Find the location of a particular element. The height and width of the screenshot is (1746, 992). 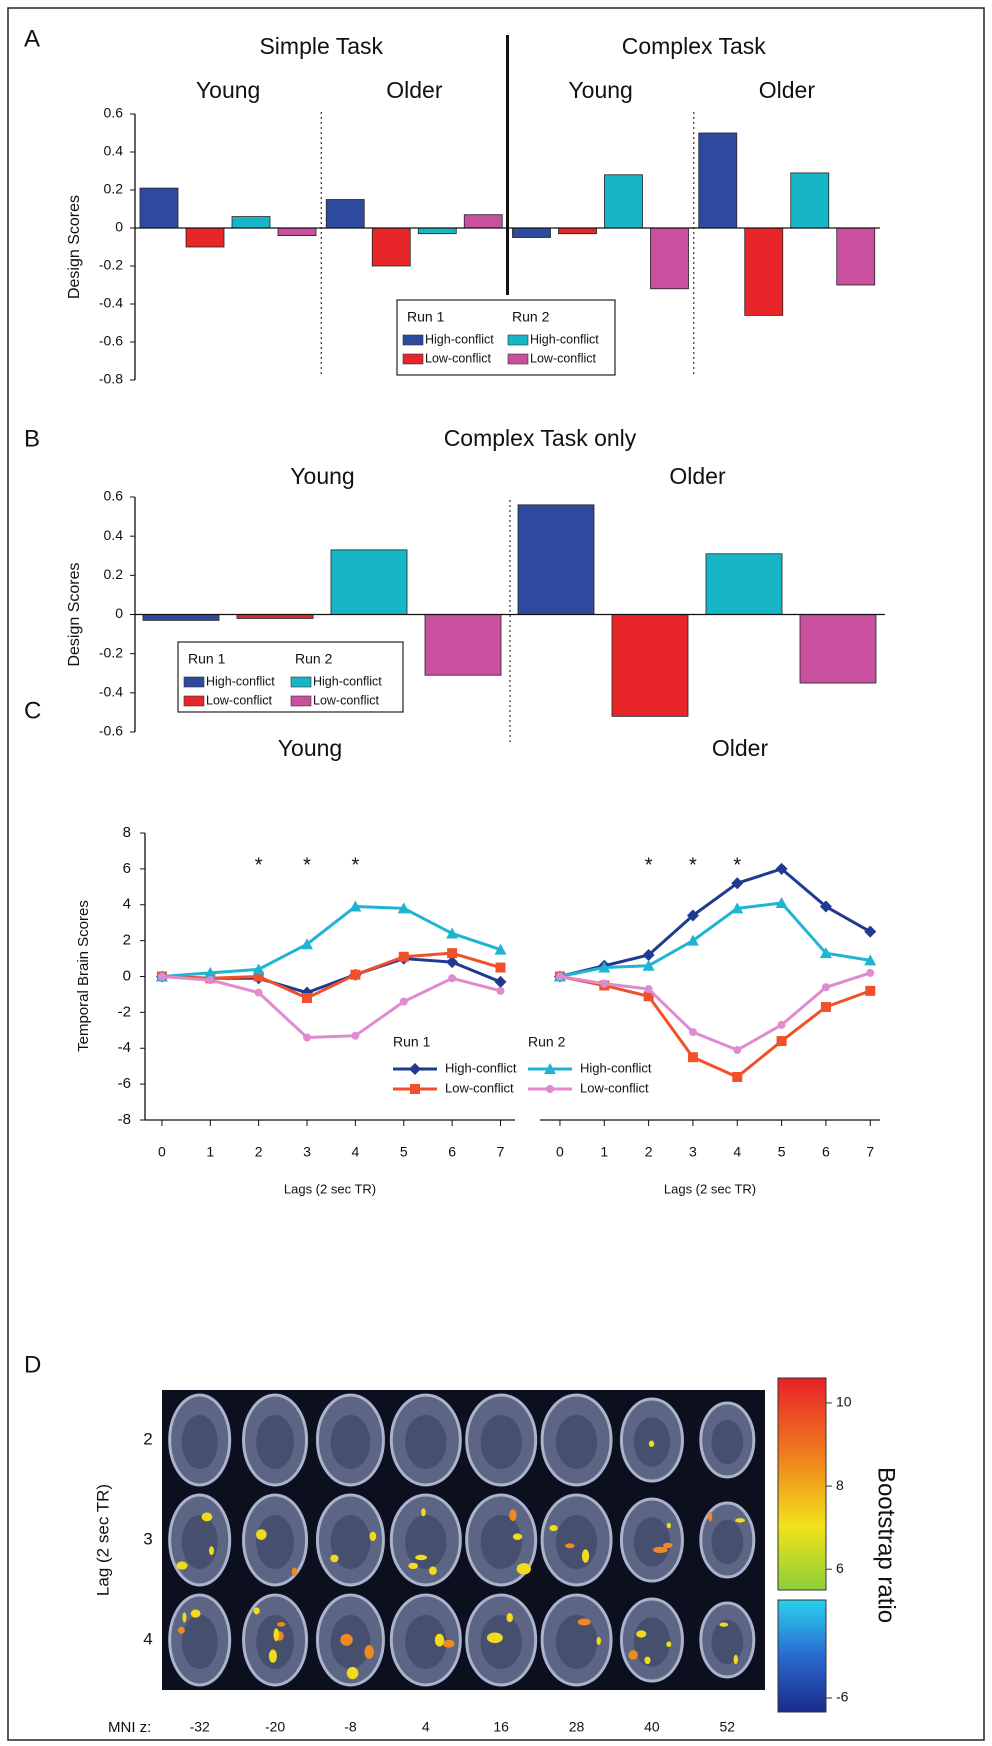

y-tick-label: -2 is located at coordinates (124, 1011).